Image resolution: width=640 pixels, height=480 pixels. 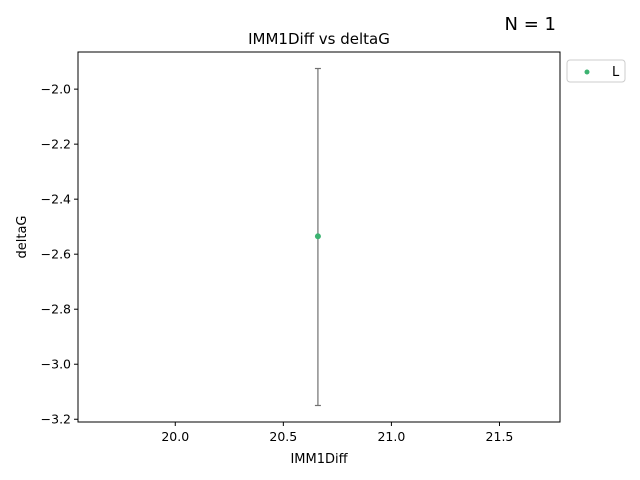 I want to click on x-tick-label: 21.0, so click(x=391, y=436).